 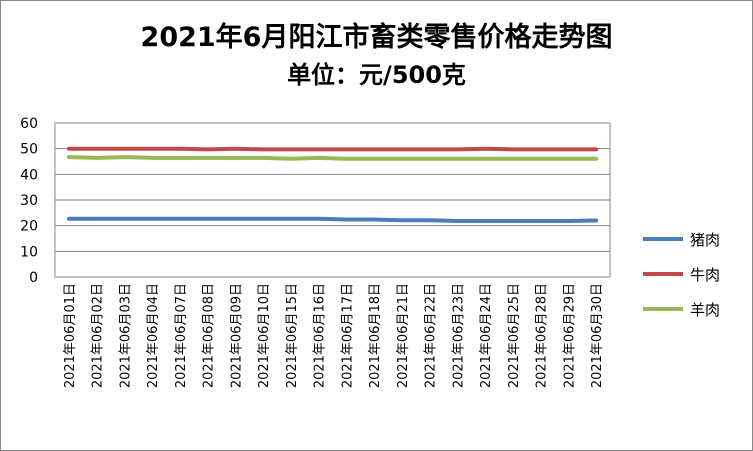 I want to click on x-tick-label: 2021年06月09日, so click(x=236, y=335).